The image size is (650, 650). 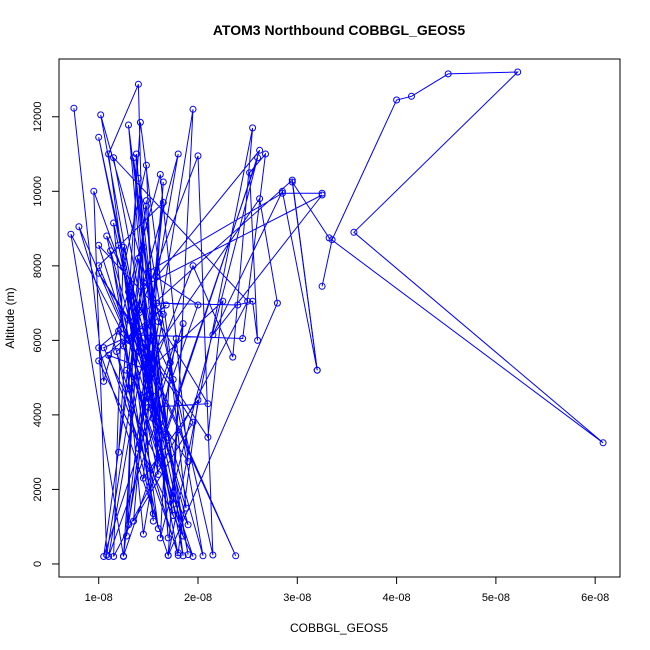 What do you see at coordinates (38, 266) in the screenshot?
I see `y-tick-label: 8000` at bounding box center [38, 266].